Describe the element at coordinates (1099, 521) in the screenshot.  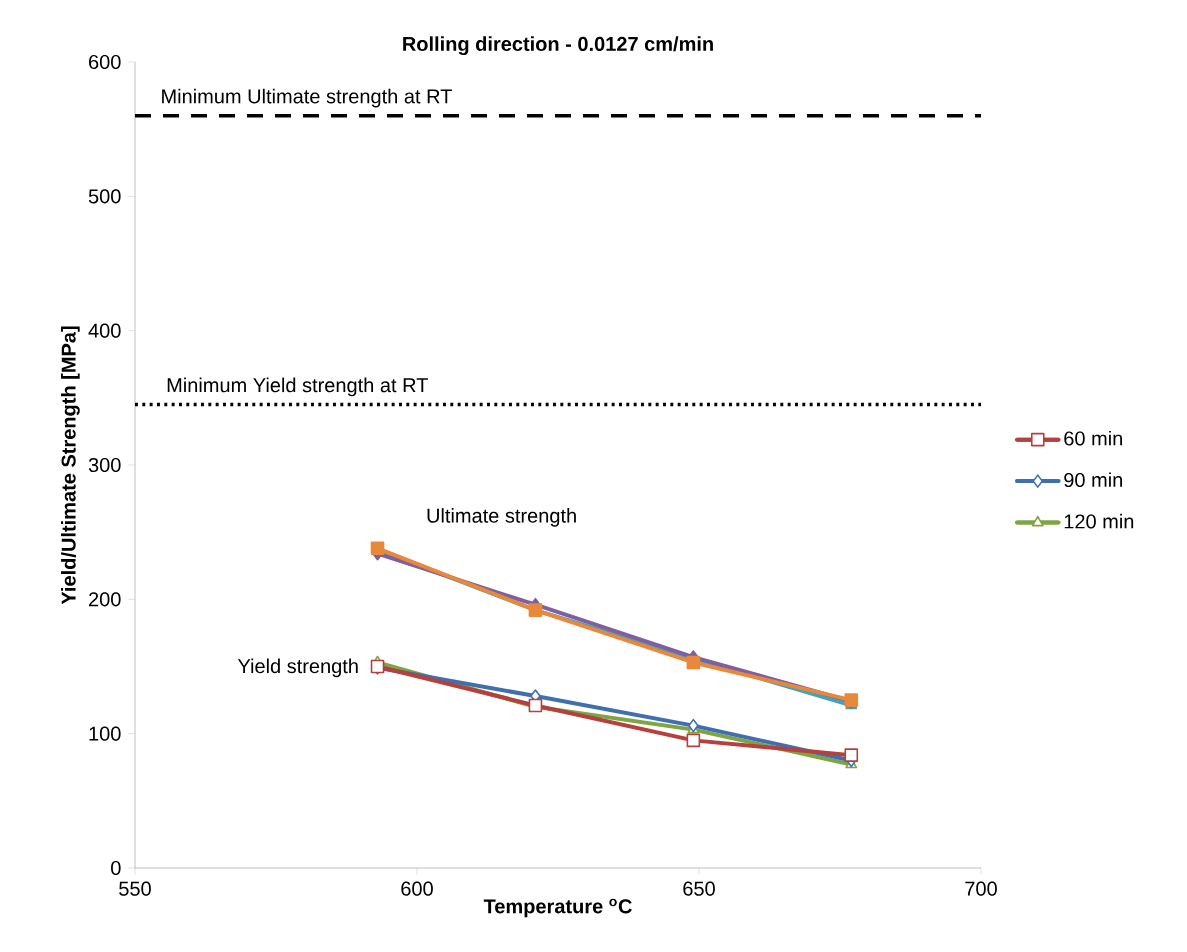
I see `legend-label: 120 min` at that location.